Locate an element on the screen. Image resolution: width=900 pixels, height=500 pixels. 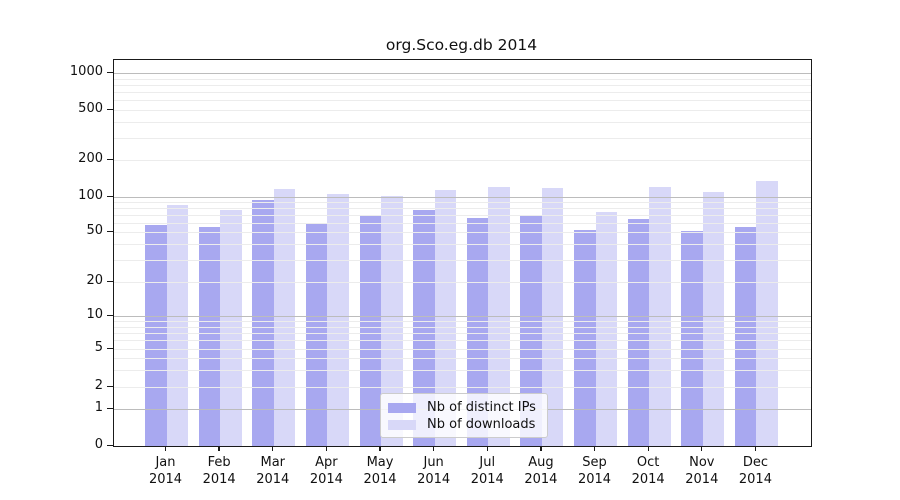
x-tick-label-jul: Jul 2014 is located at coordinates (487, 471).